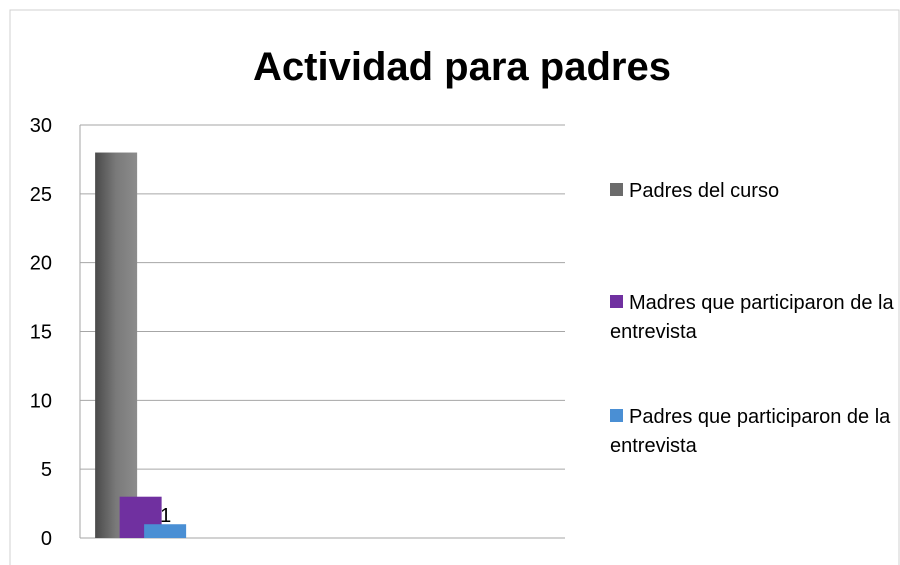  What do you see at coordinates (41, 126) in the screenshot?
I see `y-tick-label: 30` at bounding box center [41, 126].